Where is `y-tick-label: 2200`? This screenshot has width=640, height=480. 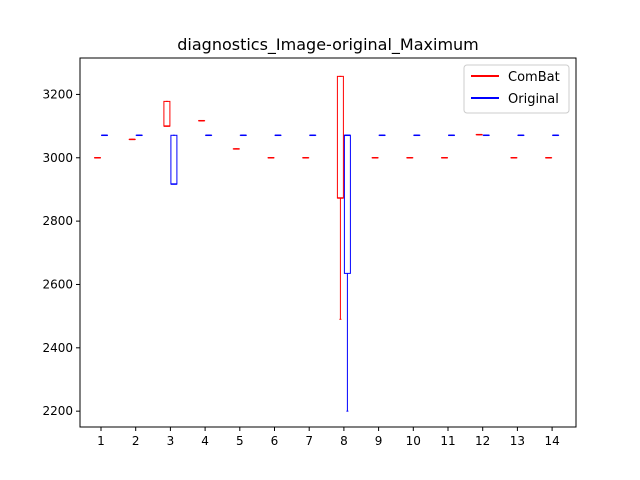
y-tick-label: 2200 is located at coordinates (57, 411).